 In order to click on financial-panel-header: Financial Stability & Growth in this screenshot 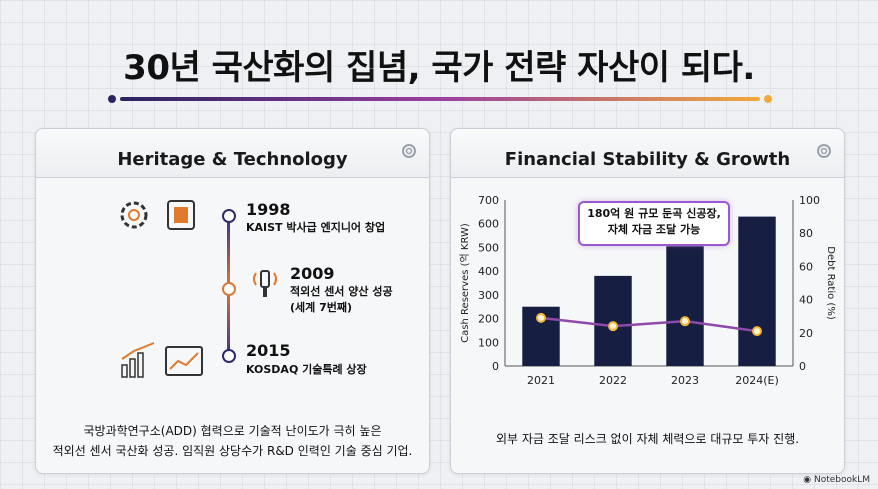, I will do `click(647, 153)`.